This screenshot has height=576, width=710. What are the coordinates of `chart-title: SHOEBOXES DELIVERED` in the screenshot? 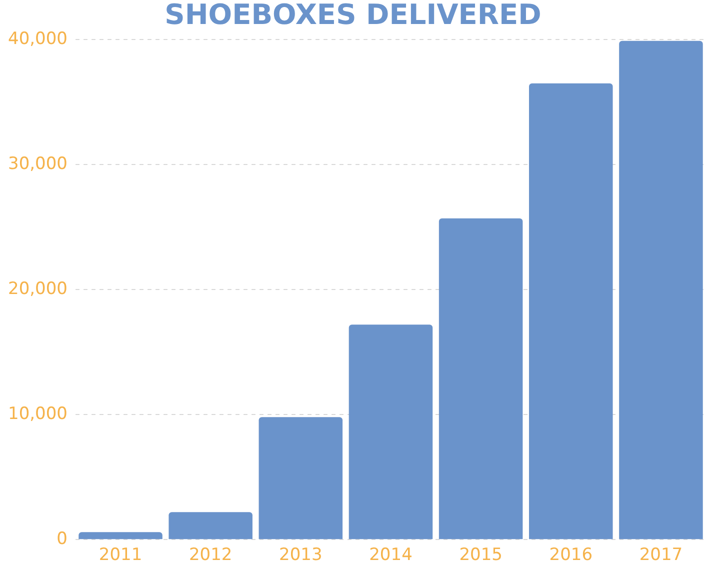 It's located at (353, 16).